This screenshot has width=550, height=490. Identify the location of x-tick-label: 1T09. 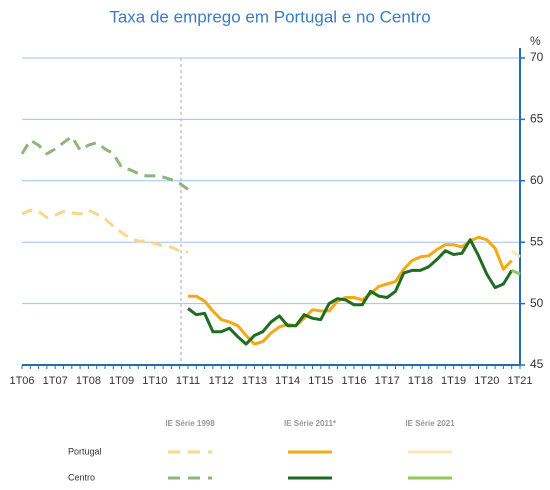
(121, 381).